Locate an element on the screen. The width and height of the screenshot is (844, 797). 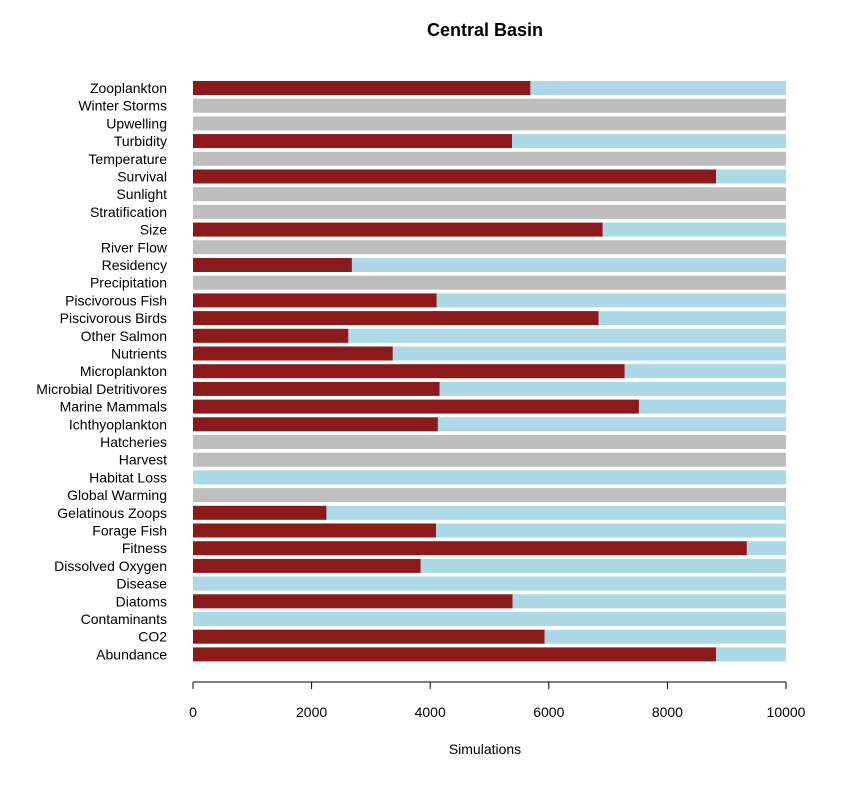
x-tick-label-8000: 8000 is located at coordinates (667, 712).